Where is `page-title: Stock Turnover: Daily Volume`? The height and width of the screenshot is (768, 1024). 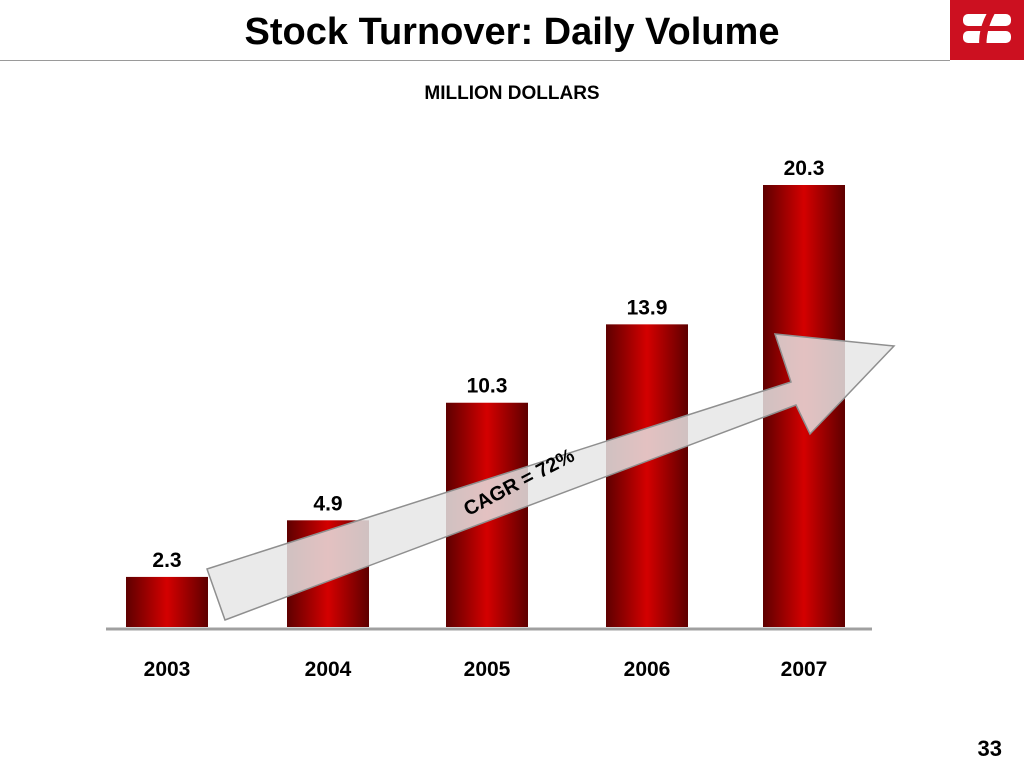 page-title: Stock Turnover: Daily Volume is located at coordinates (512, 32).